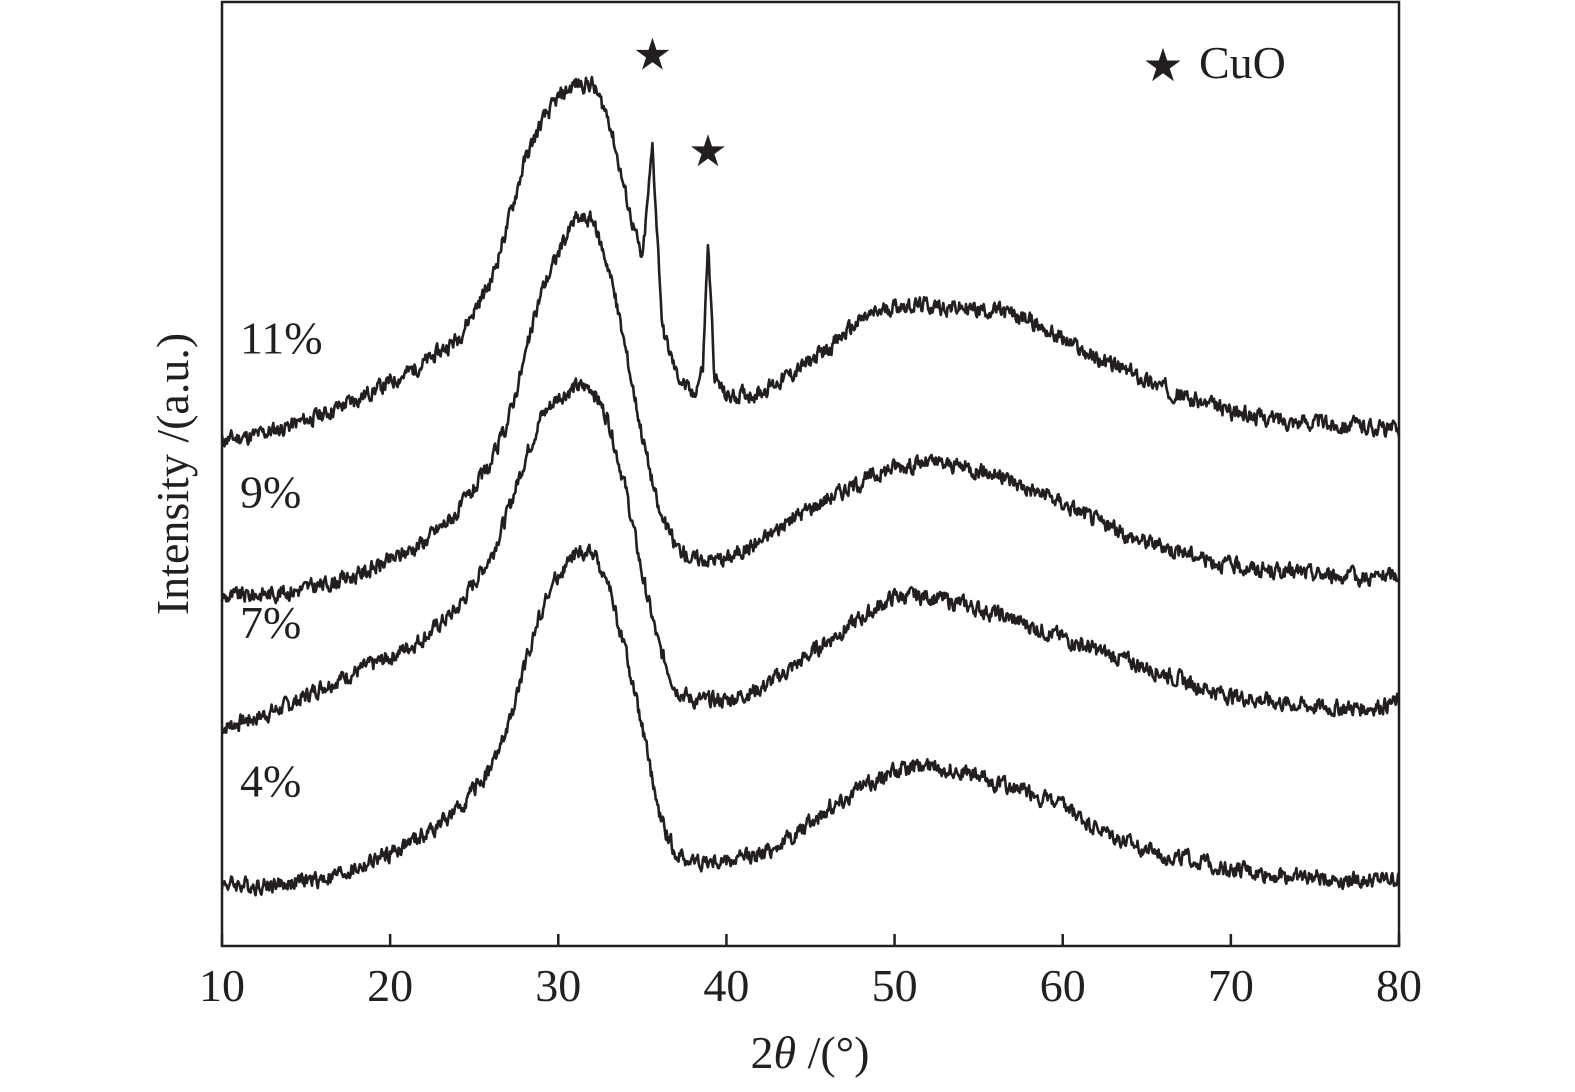 This screenshot has height=1092, width=1575. What do you see at coordinates (270, 492) in the screenshot?
I see `series-label-9pct: 9%` at bounding box center [270, 492].